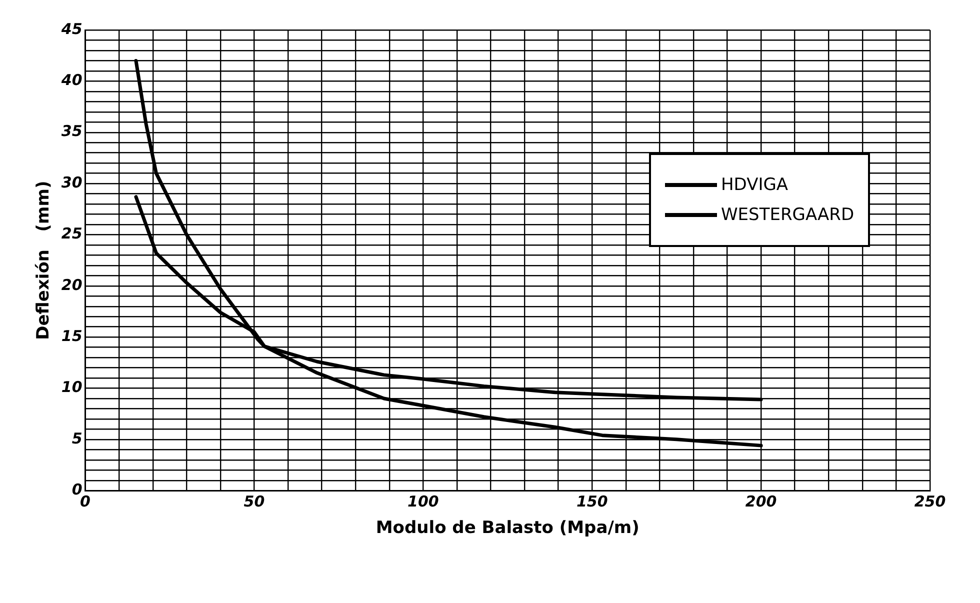  Describe the element at coordinates (71, 182) in the screenshot. I see `y-tick-label: 30` at that location.